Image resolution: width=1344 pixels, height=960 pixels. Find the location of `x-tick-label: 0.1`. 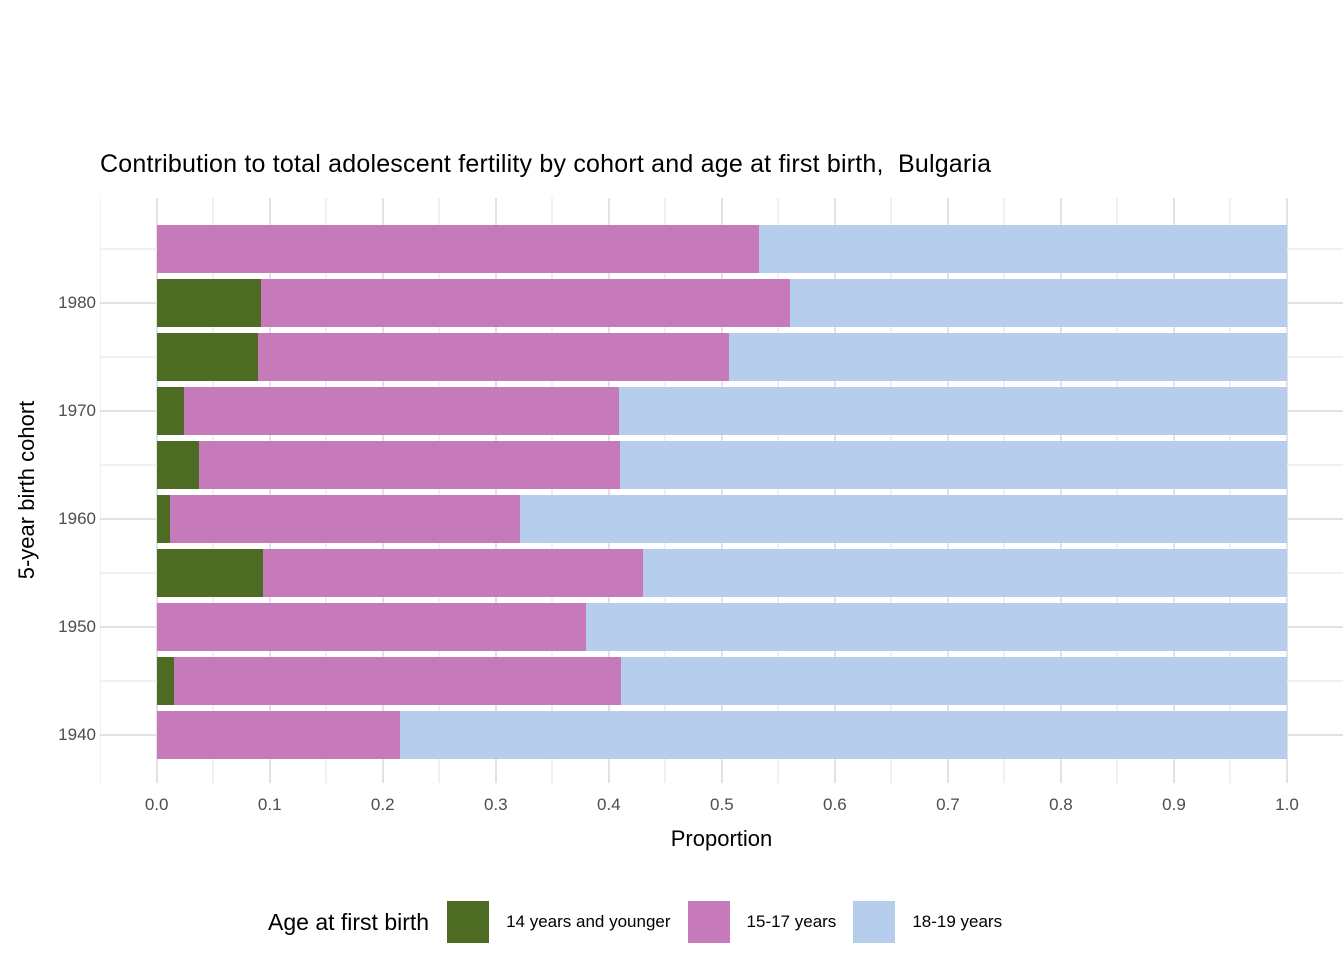

x-tick-label: 0.1 is located at coordinates (269, 804).